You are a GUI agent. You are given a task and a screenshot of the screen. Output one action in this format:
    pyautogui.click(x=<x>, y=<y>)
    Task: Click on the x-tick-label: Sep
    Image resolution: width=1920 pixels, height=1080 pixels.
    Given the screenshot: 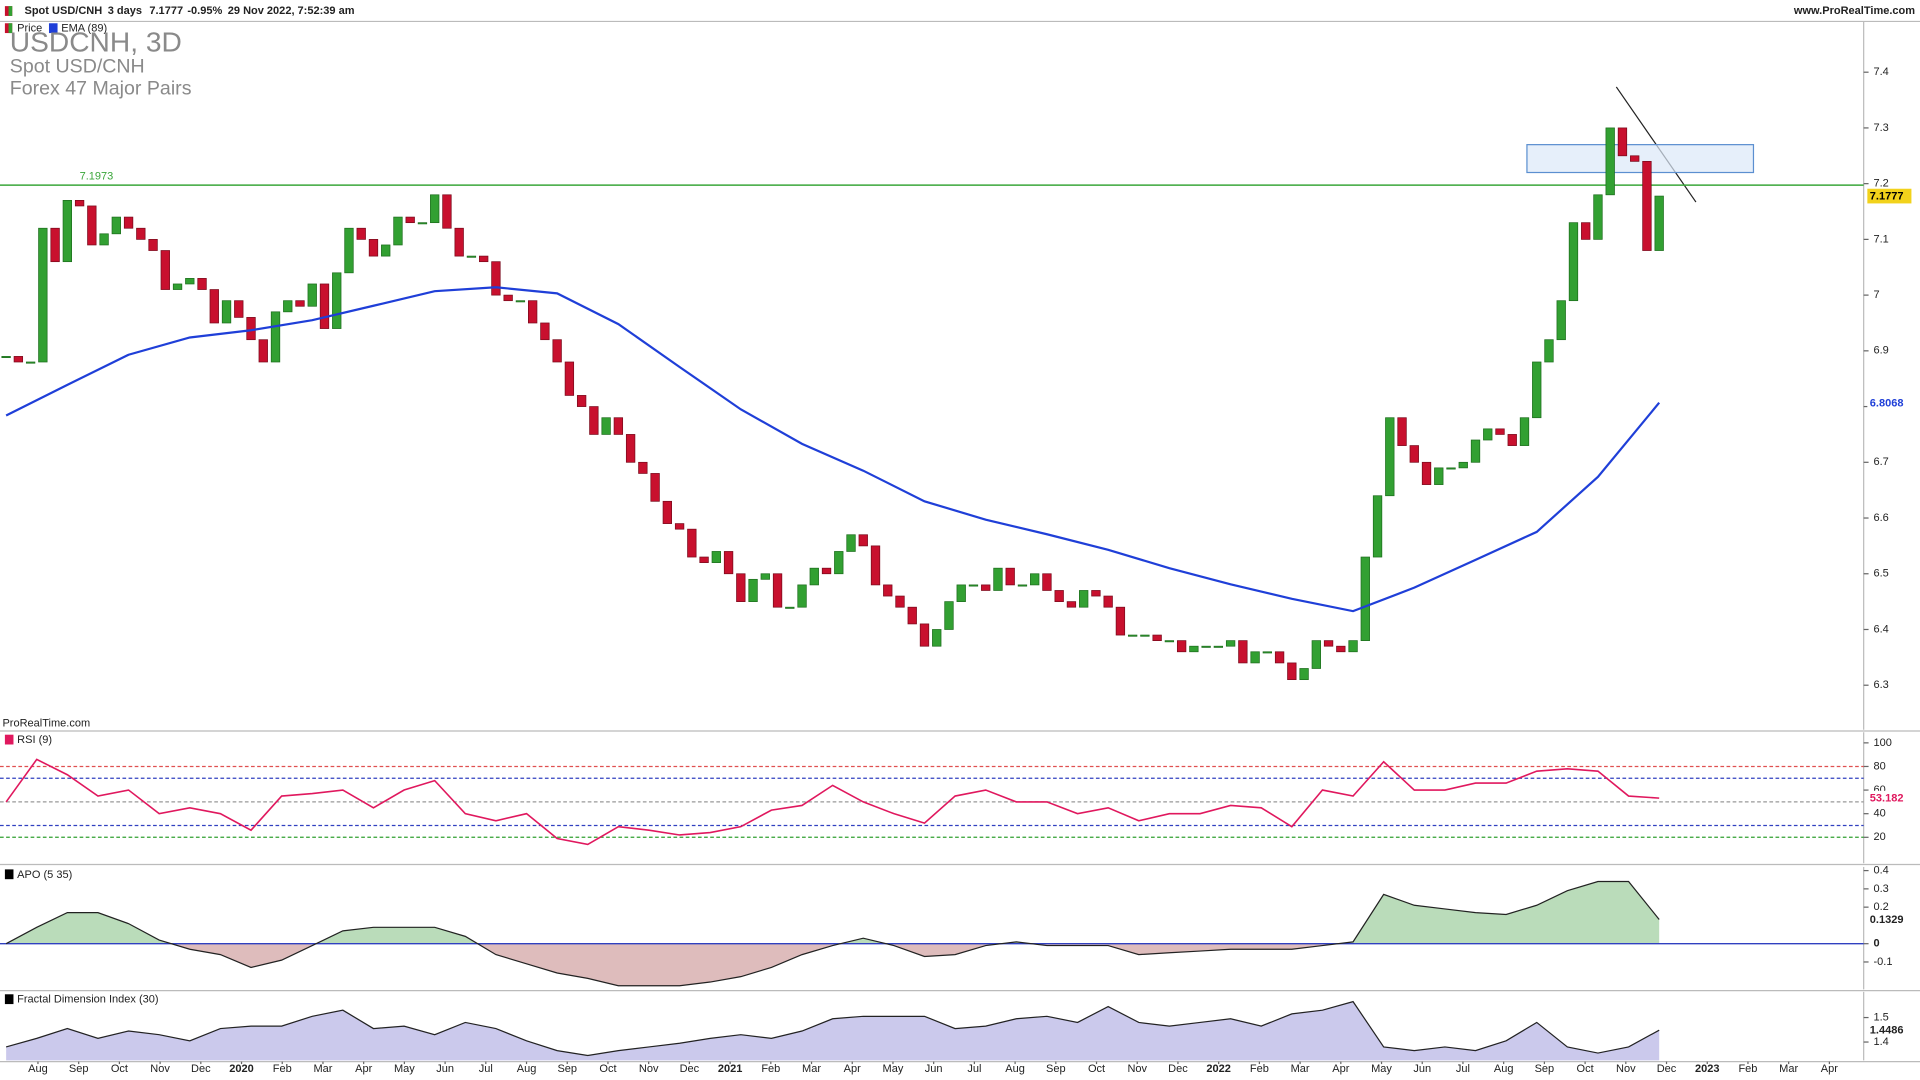 What is the action you would take?
    pyautogui.click(x=79, y=1069)
    